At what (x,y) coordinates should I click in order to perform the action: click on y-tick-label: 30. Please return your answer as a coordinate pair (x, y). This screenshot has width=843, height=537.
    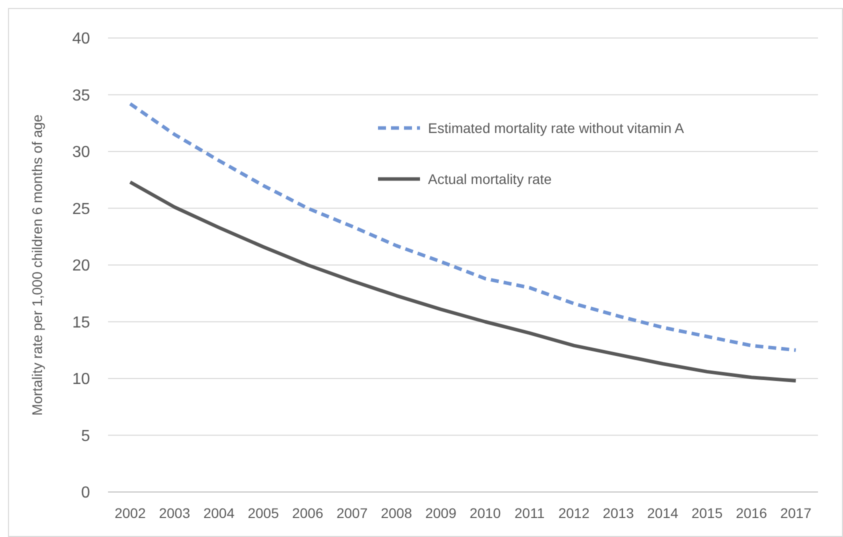
    Looking at the image, I should click on (81, 153).